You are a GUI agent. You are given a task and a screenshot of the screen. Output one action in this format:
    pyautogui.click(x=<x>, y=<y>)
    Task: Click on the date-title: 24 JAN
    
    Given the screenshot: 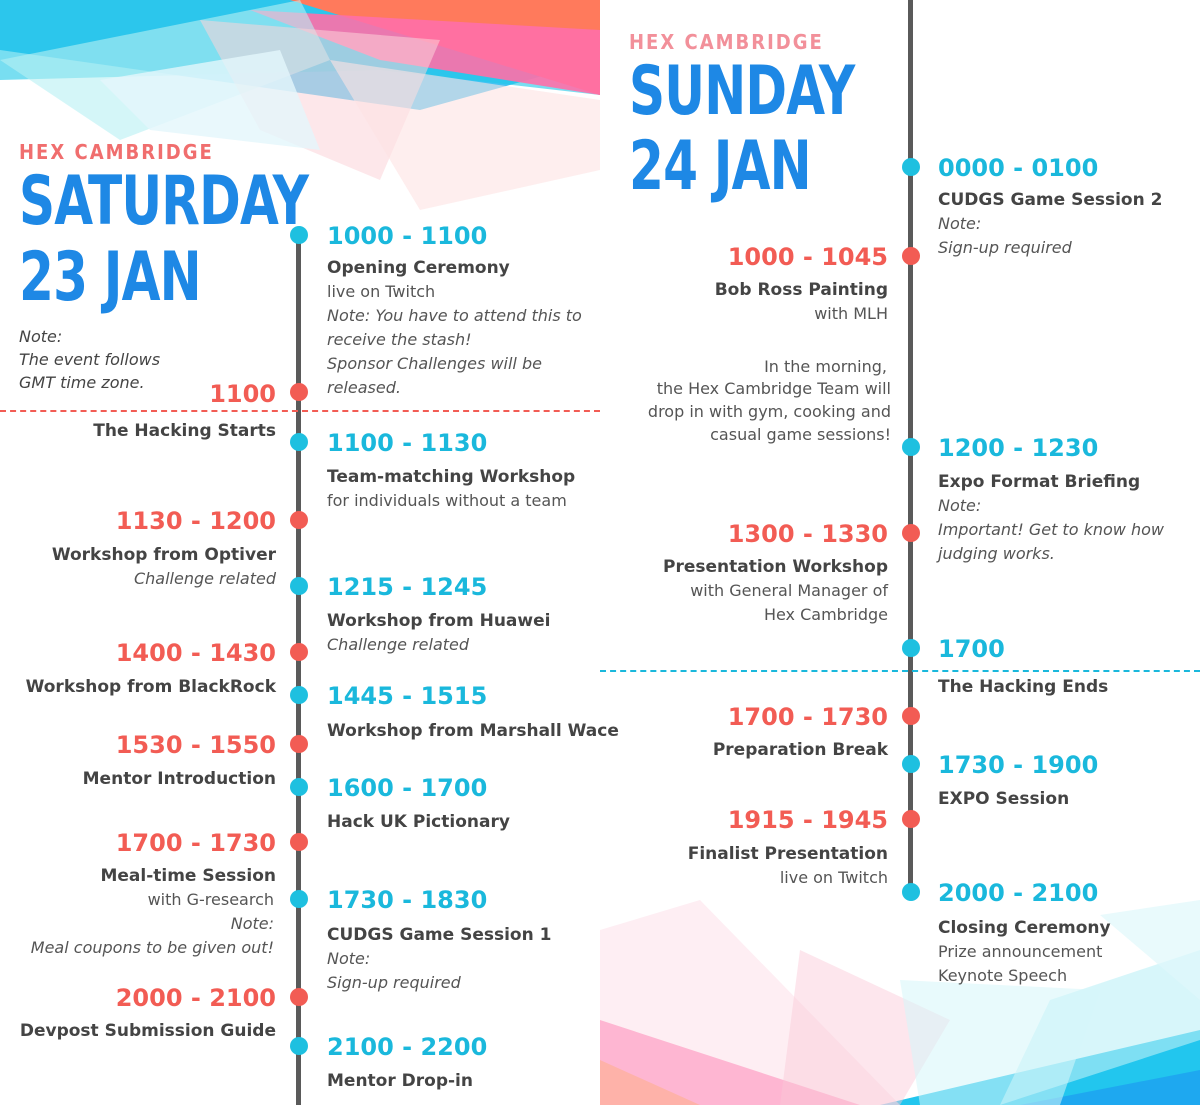 What is the action you would take?
    pyautogui.click(x=720, y=166)
    